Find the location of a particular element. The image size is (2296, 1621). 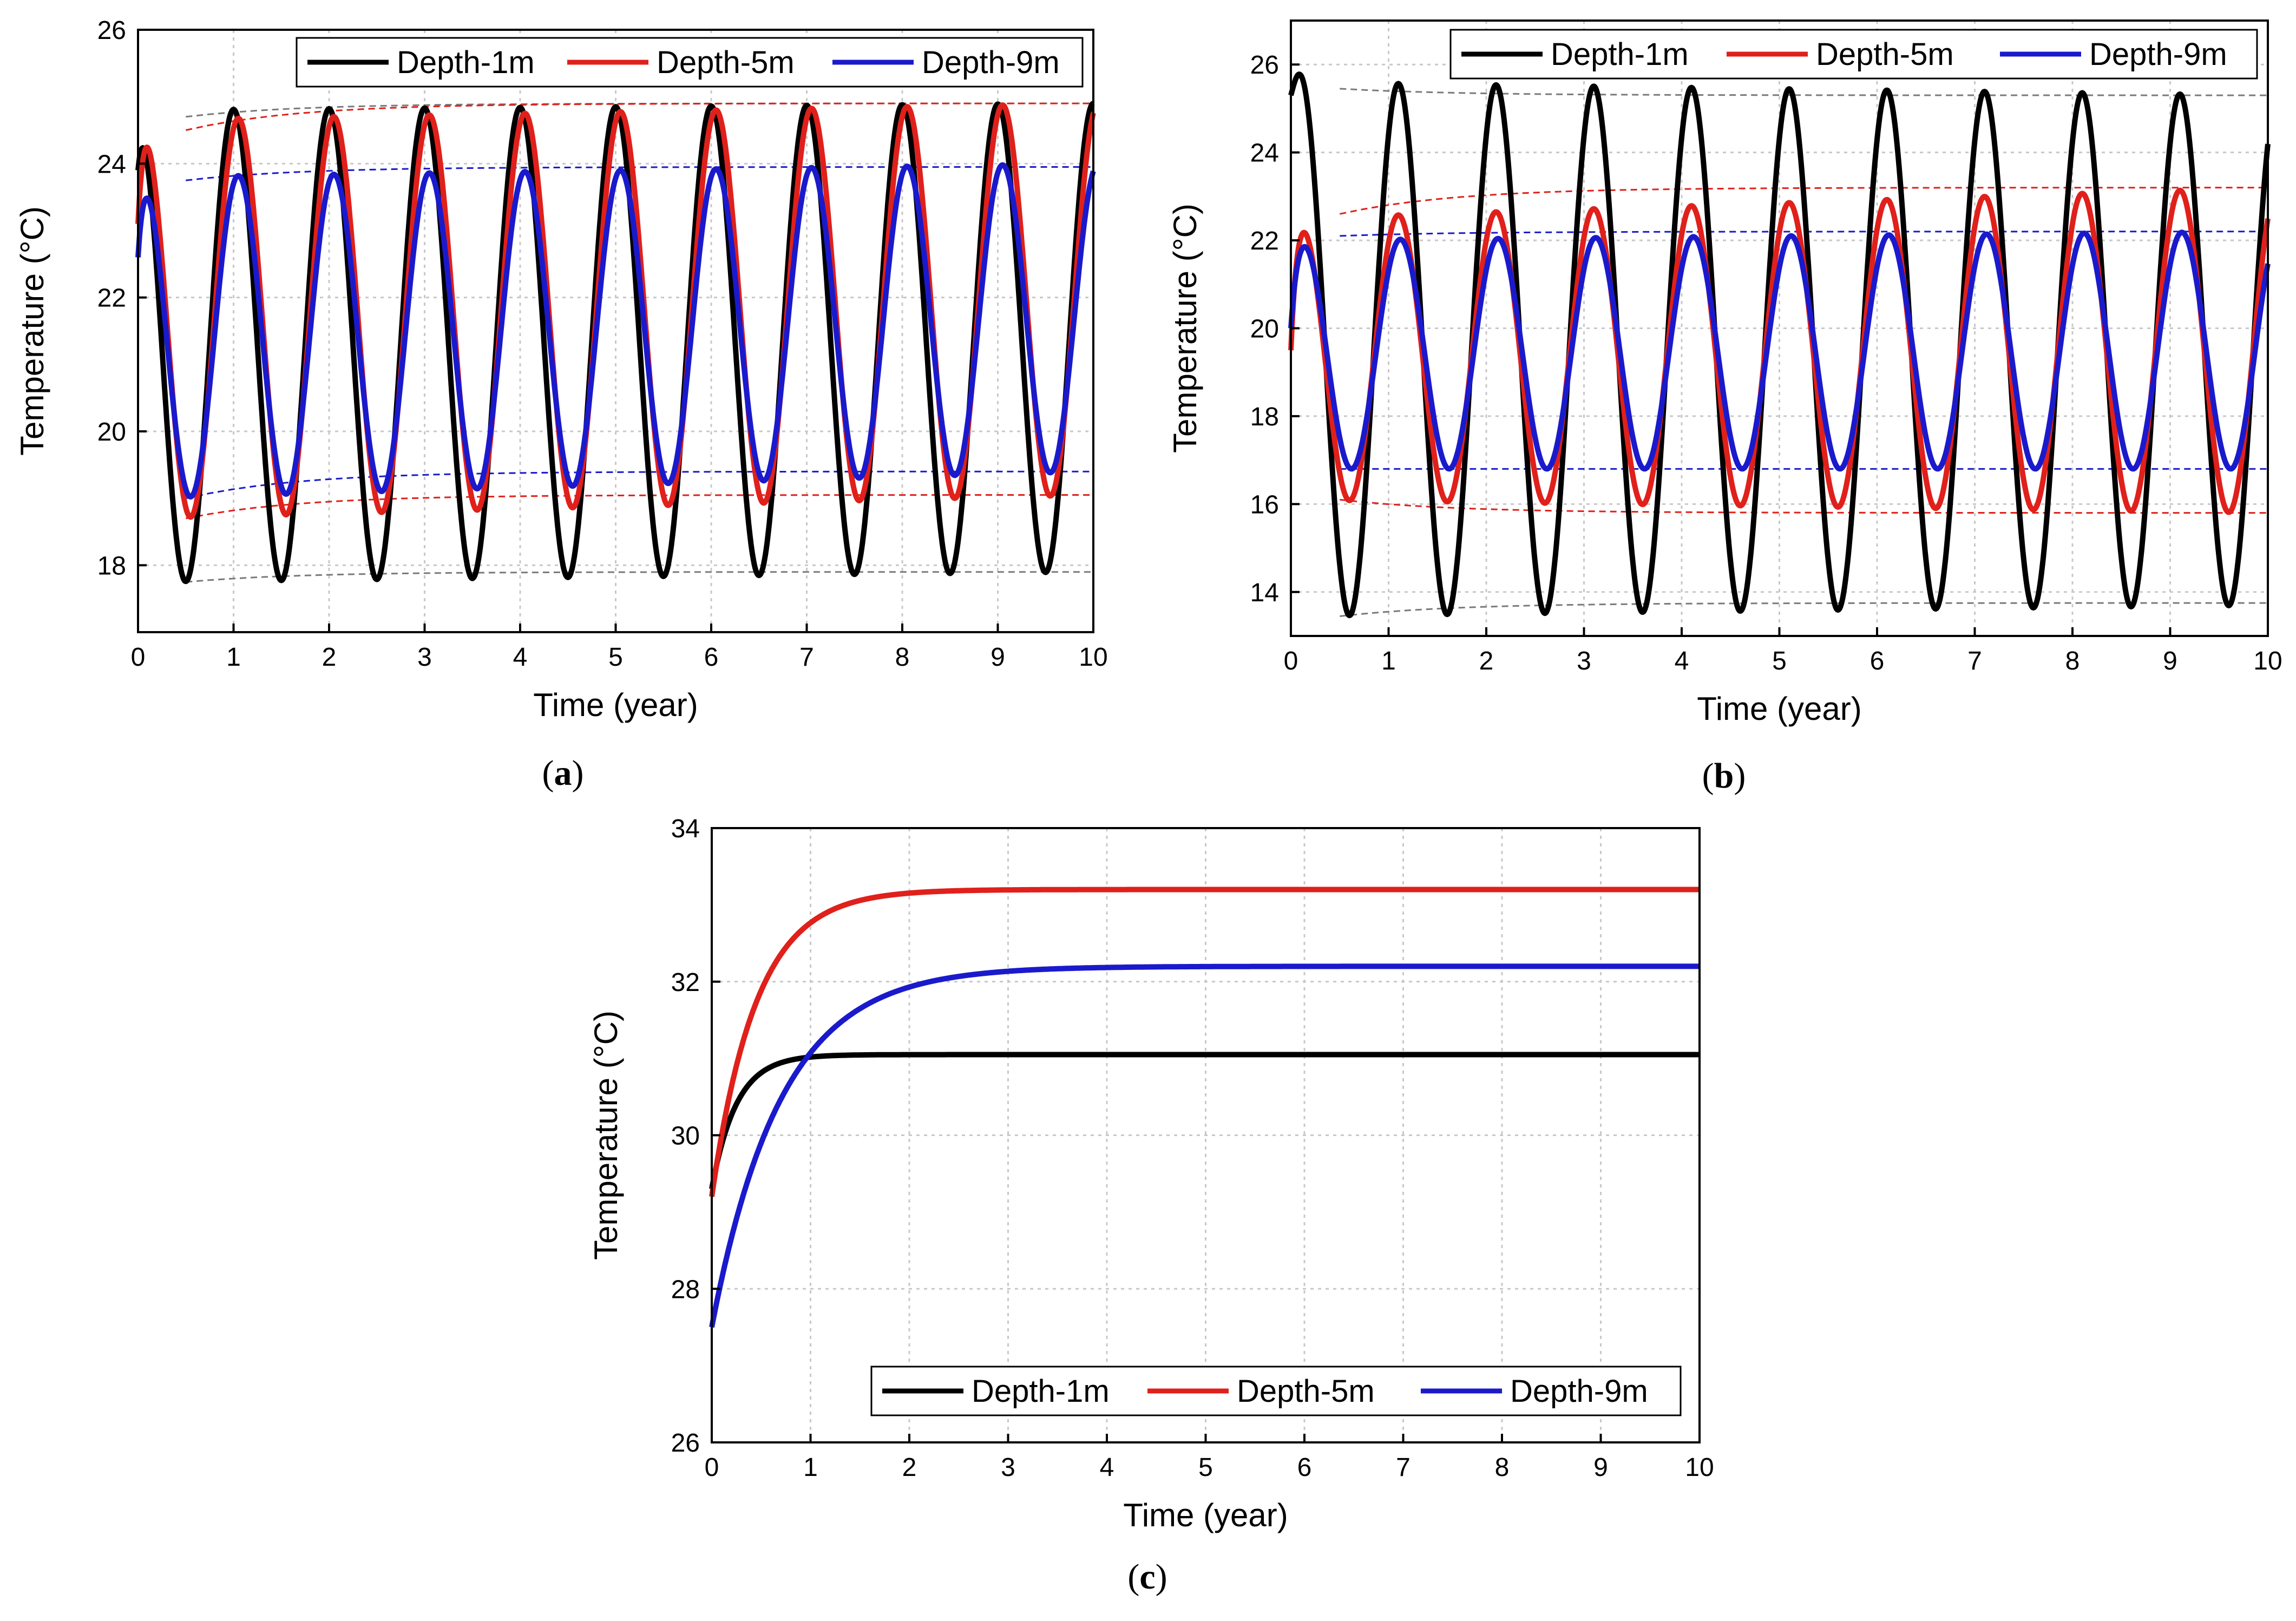

legend-label-depth-9m-c: Depth-9m is located at coordinates (1579, 1391).